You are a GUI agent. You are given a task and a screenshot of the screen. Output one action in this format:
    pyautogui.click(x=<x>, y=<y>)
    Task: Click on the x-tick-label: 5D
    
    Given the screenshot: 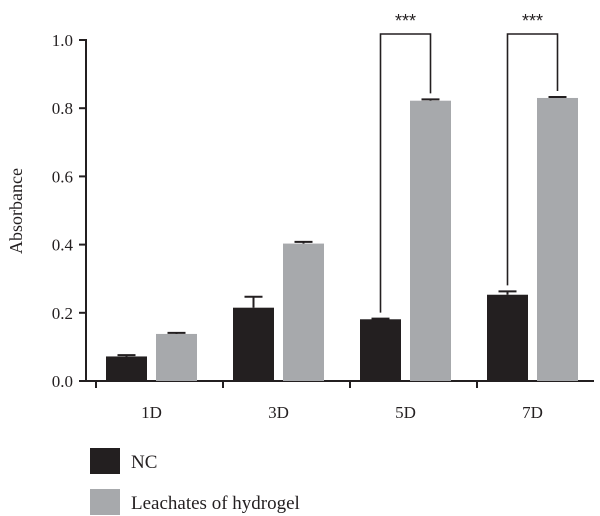 What is the action you would take?
    pyautogui.click(x=405, y=412)
    